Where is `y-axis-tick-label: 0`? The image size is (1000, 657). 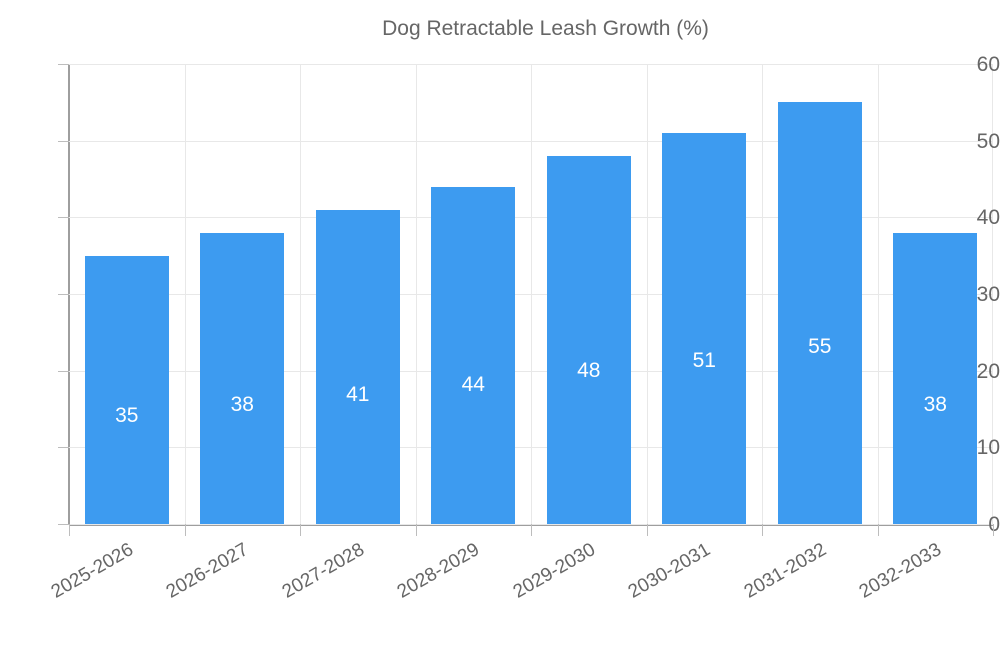 y-axis-tick-label: 0 is located at coordinates (994, 524).